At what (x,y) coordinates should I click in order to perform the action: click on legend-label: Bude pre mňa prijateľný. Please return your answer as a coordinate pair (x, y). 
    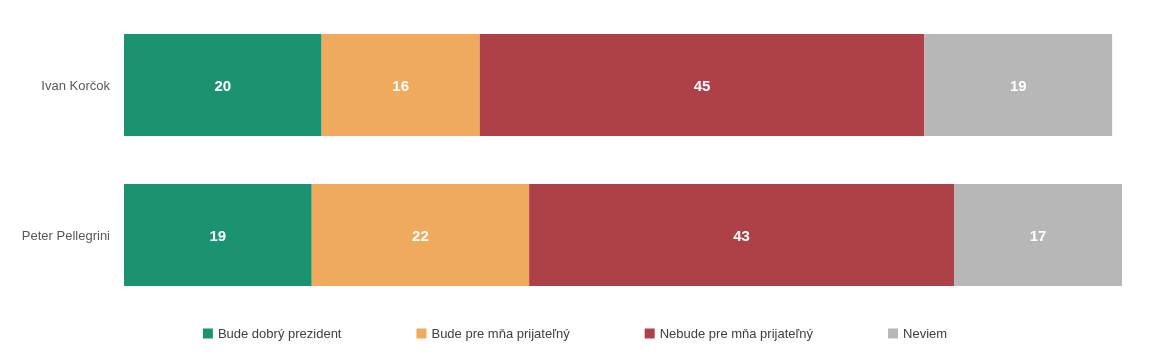
    Looking at the image, I should click on (501, 333).